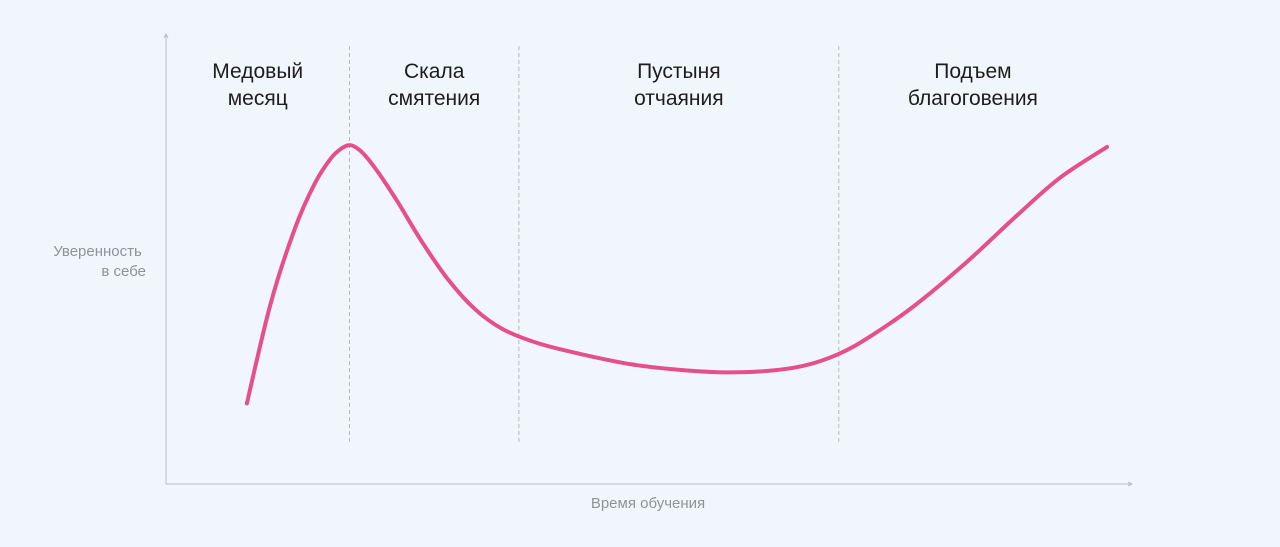  Describe the element at coordinates (123, 271) in the screenshot. I see `y-axis-label-line-2: в себе` at that location.